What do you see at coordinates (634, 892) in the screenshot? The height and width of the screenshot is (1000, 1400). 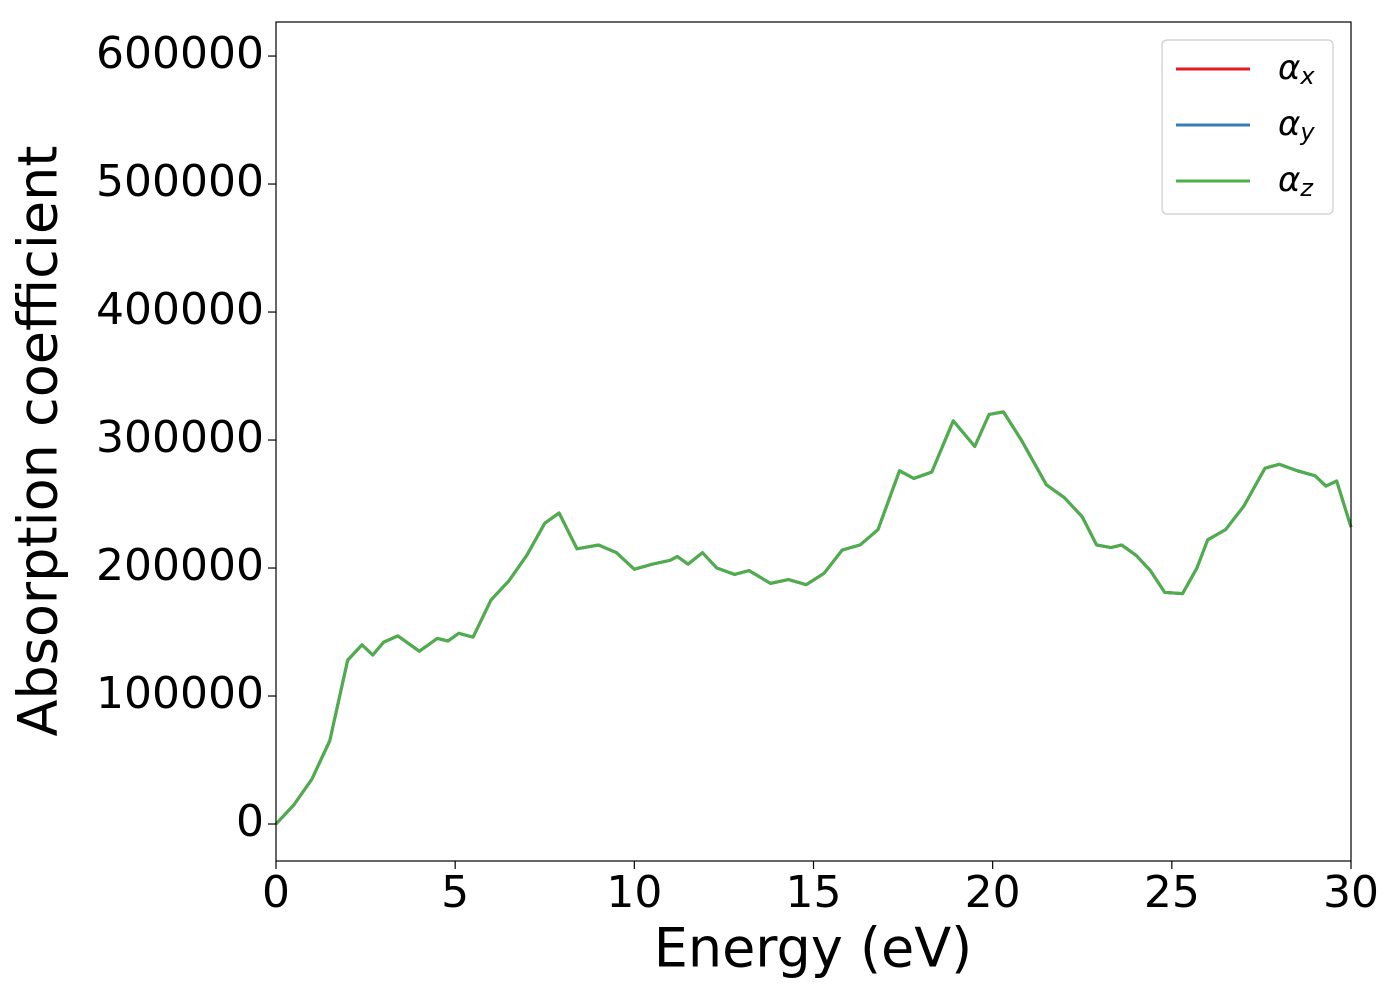 I see `x-tick-label: 10` at bounding box center [634, 892].